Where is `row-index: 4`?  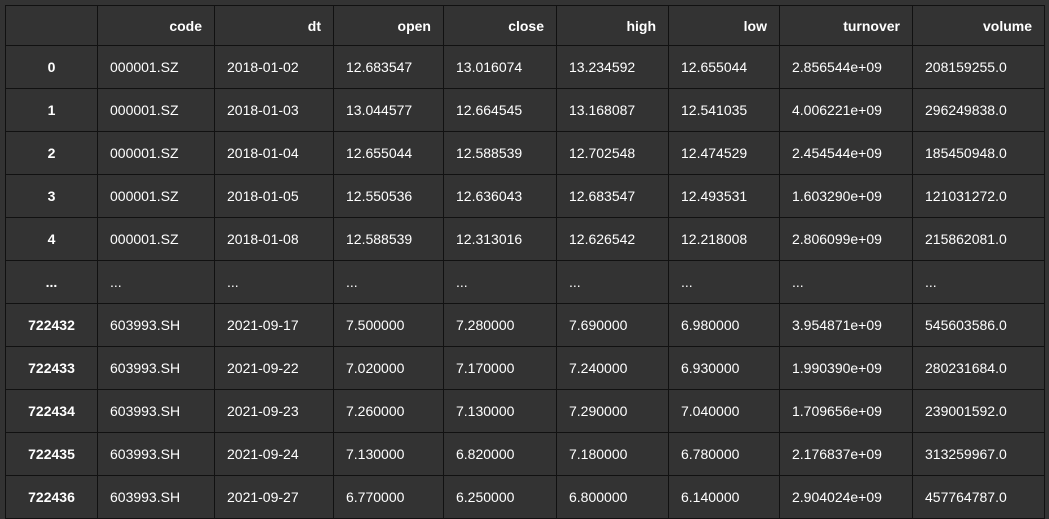
row-index: 4 is located at coordinates (51, 239).